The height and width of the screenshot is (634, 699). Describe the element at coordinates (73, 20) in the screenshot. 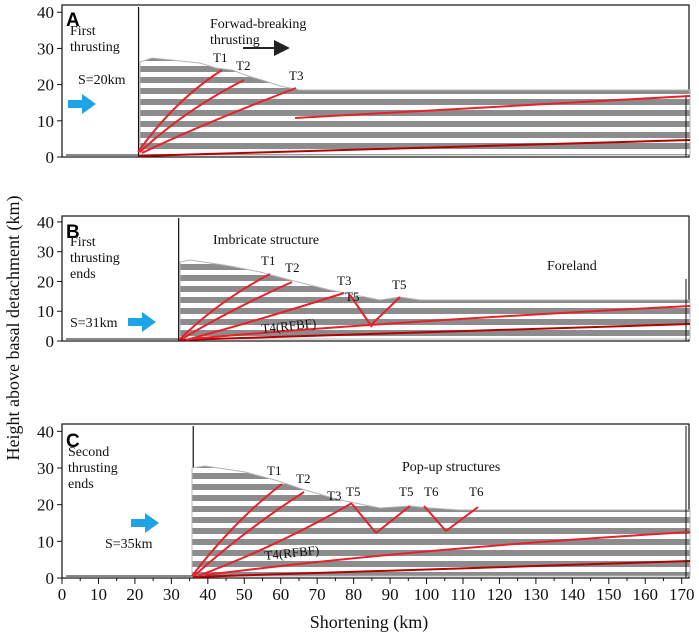

I see `panel-letter: A` at that location.